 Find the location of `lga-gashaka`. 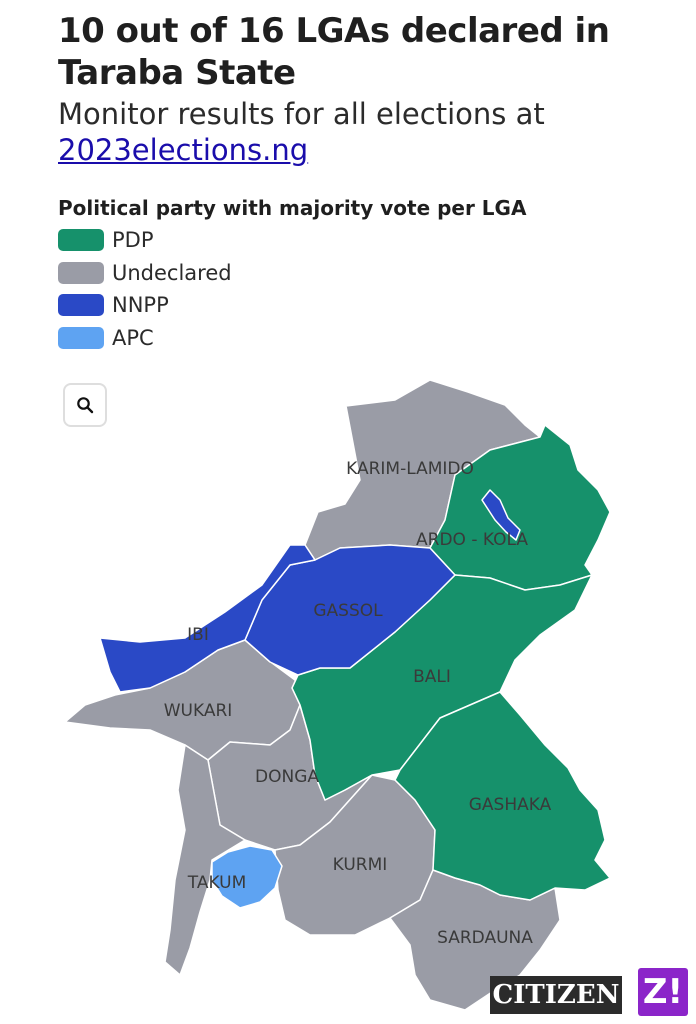

lga-gashaka is located at coordinates (502, 796).